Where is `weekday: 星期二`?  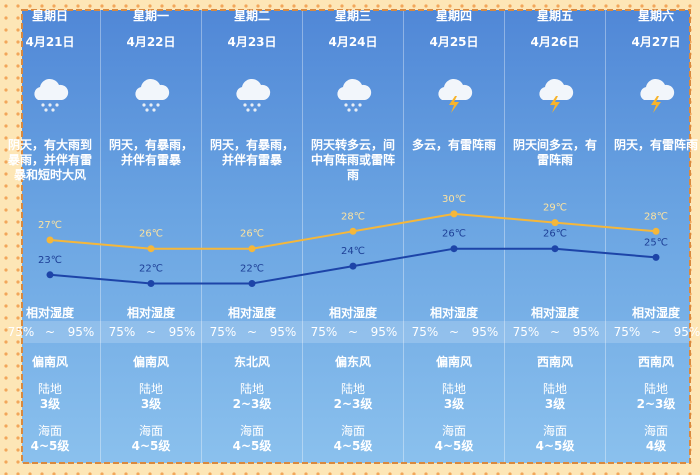
weekday: 星期二 is located at coordinates (251, 16).